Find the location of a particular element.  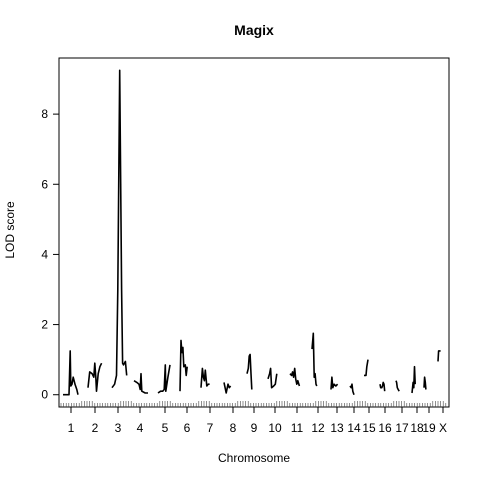

x-tick-label: 5 is located at coordinates (165, 428).